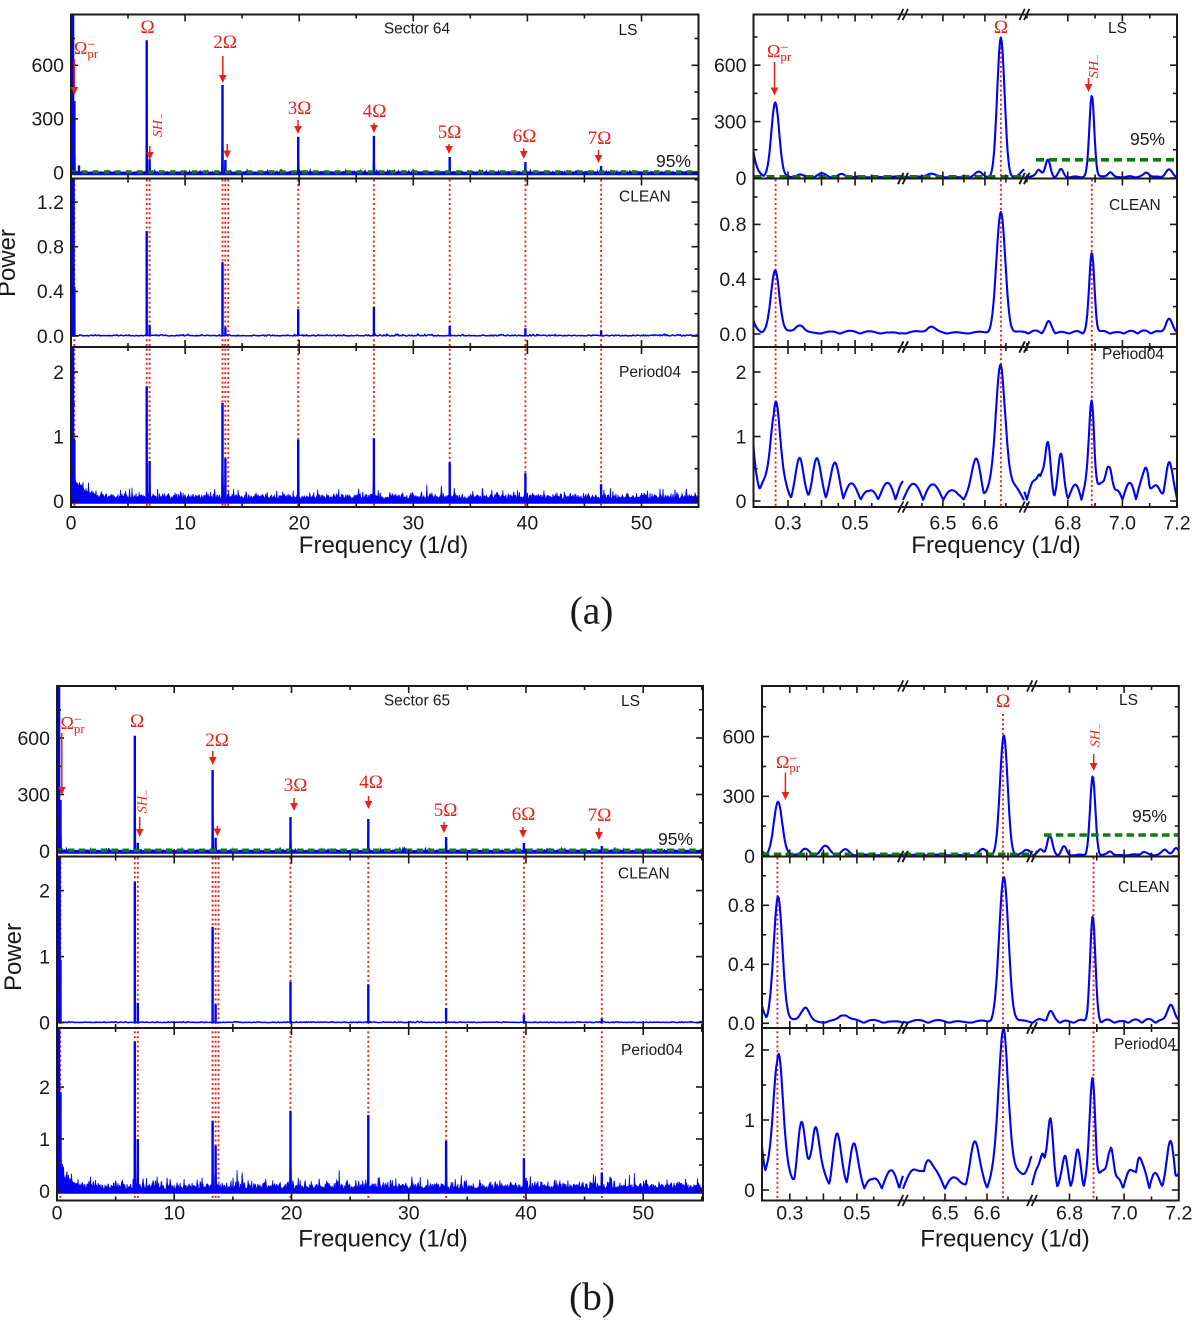 Image resolution: width=1200 pixels, height=1334 pixels. I want to click on svg-text: (a), so click(592, 611).